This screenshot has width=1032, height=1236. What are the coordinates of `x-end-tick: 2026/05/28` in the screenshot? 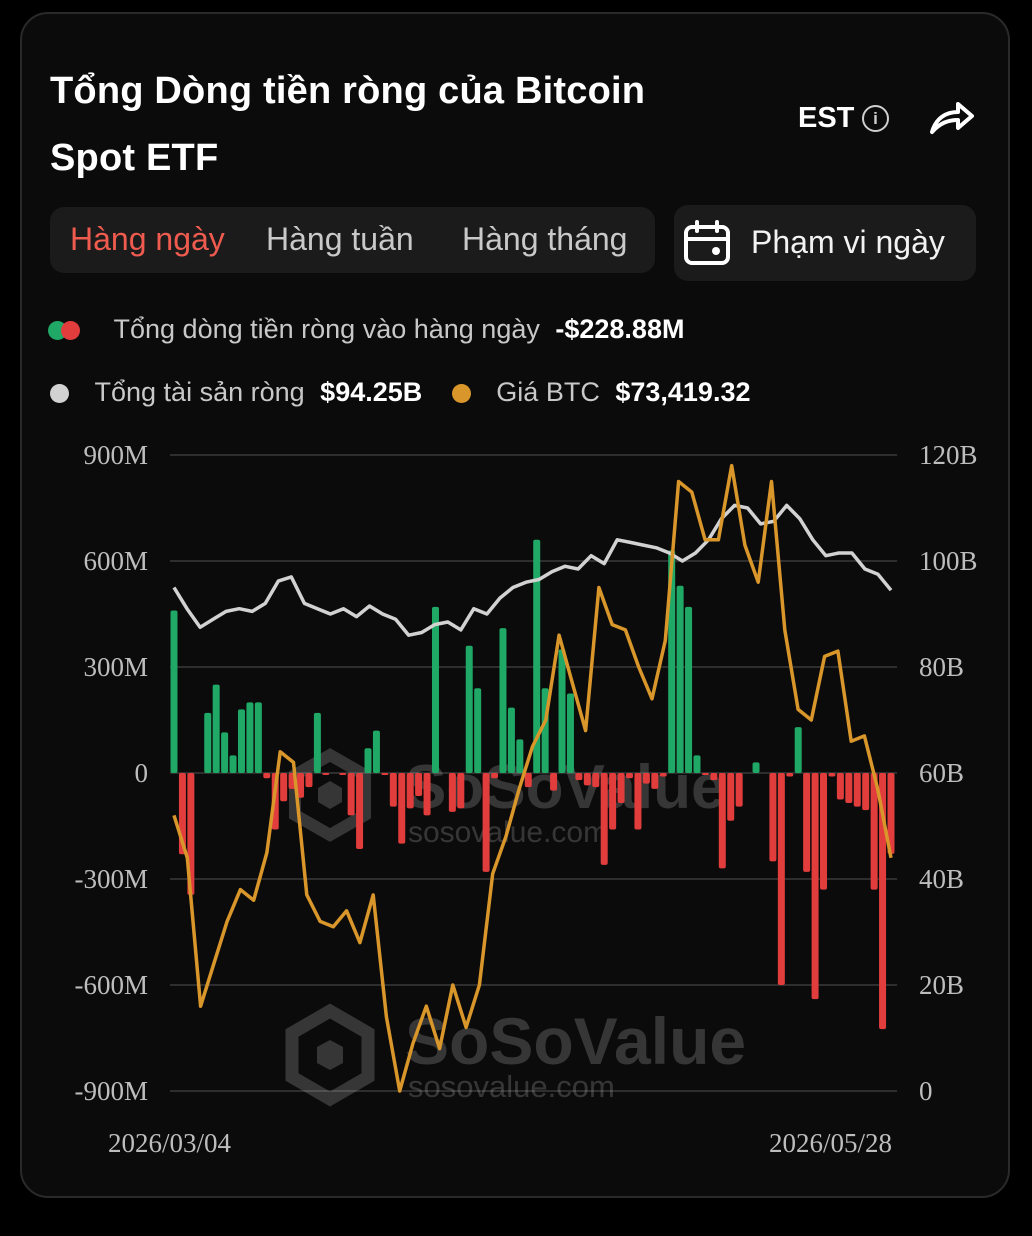 It's located at (830, 1143).